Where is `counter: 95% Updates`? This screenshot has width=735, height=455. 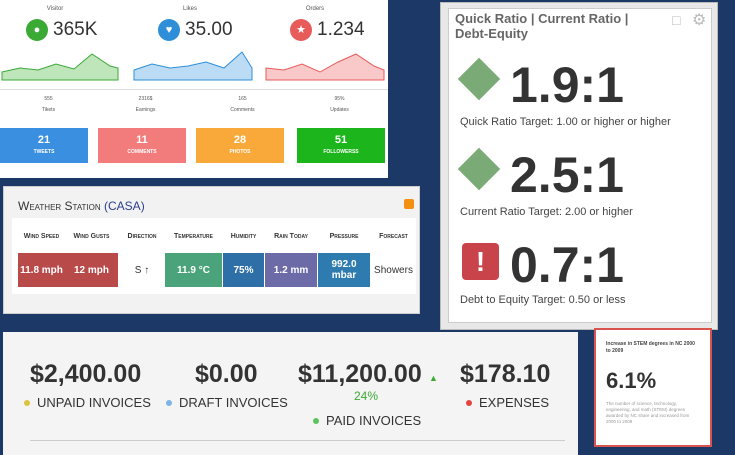 counter: 95% Updates is located at coordinates (339, 104).